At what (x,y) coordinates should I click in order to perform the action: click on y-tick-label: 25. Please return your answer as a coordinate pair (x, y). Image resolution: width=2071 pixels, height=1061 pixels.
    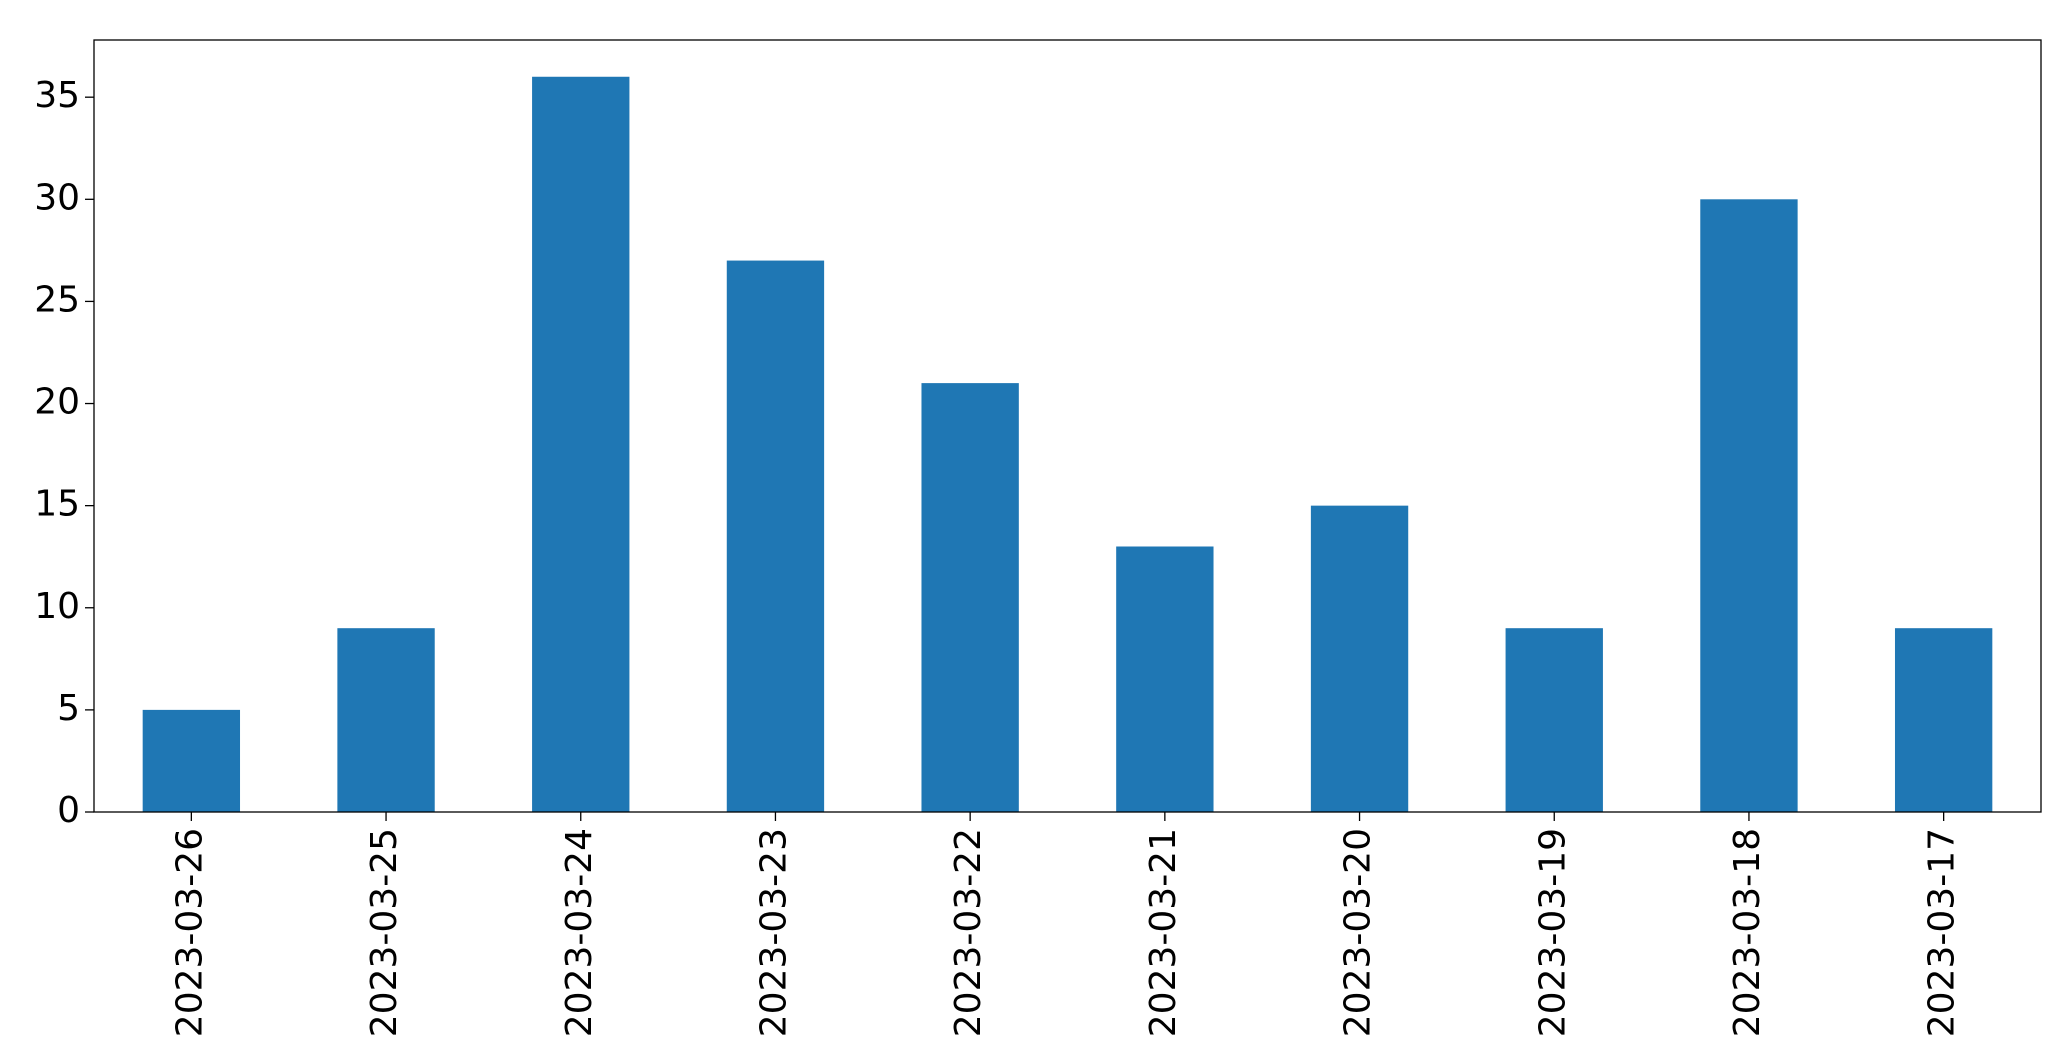
    Looking at the image, I should click on (57, 299).